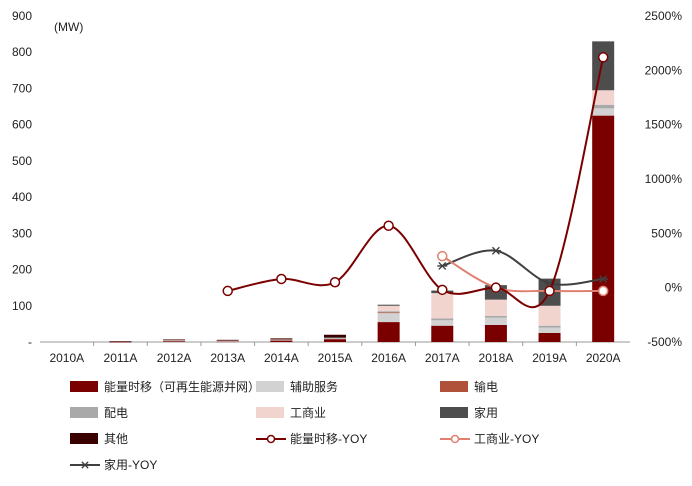 The height and width of the screenshot is (486, 692). I want to click on x-tick-label: 2018A, so click(496, 358).